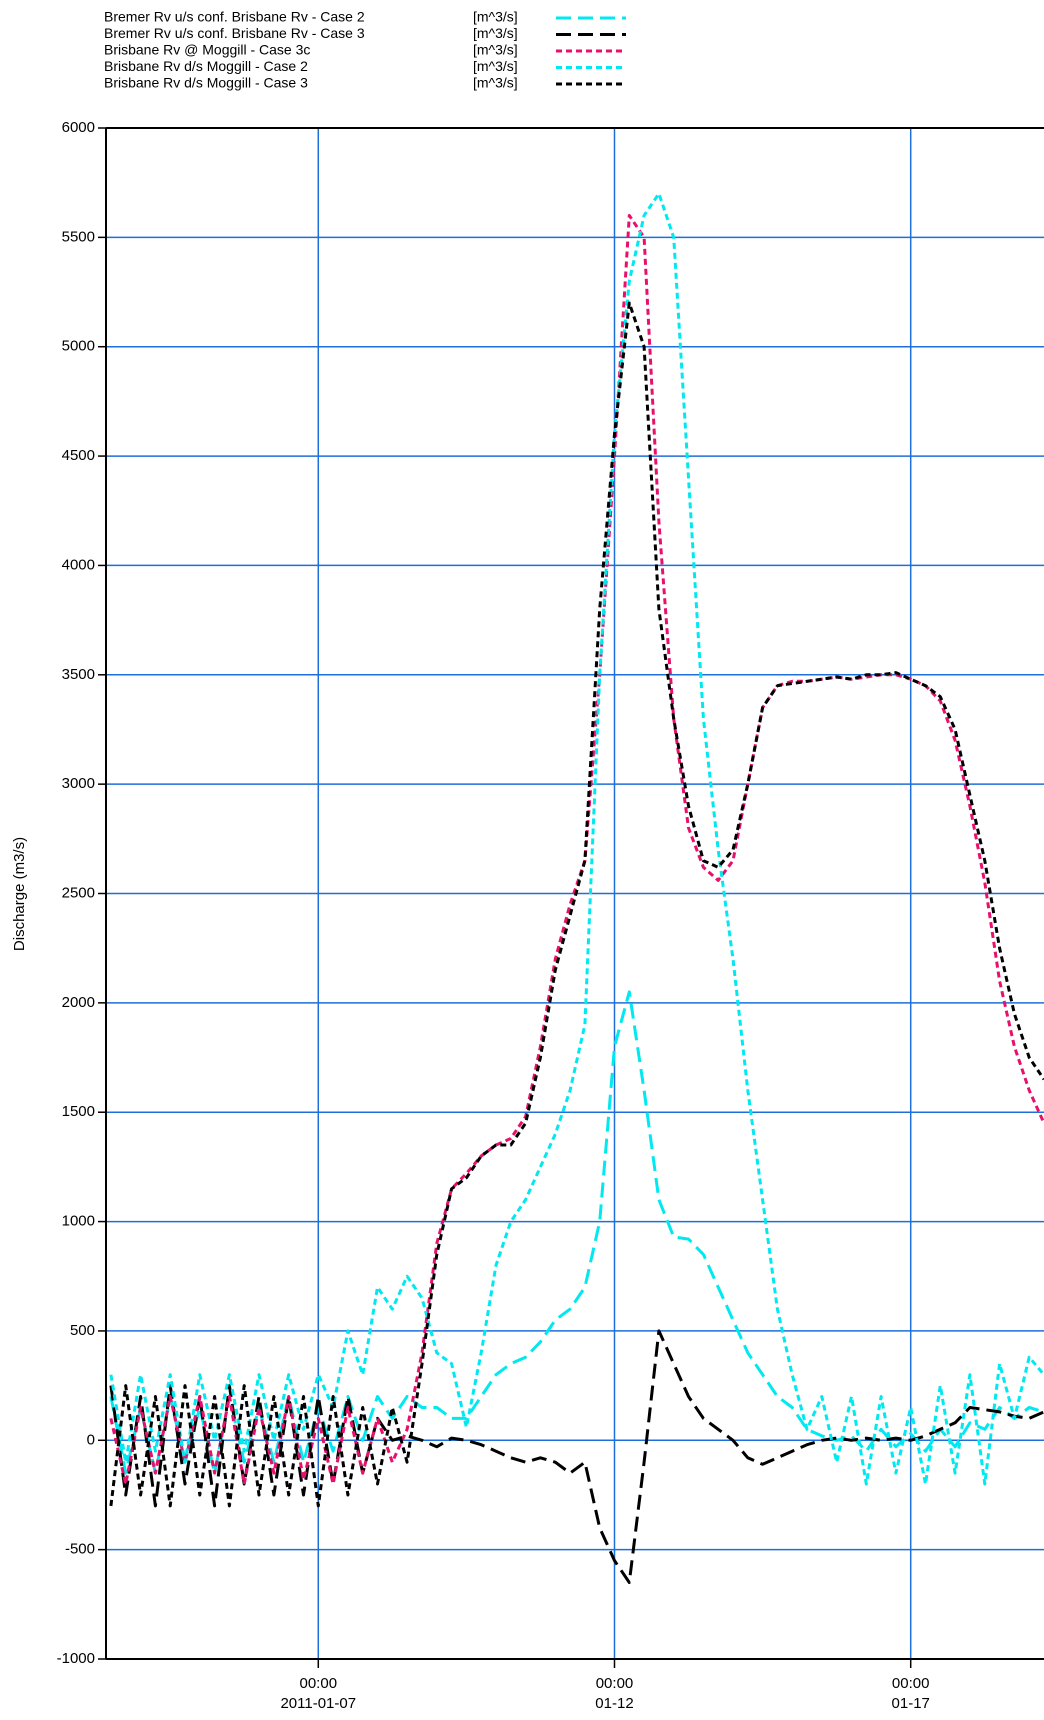  Describe the element at coordinates (234, 17) in the screenshot. I see `legend-label: Bremer Rv u/s conf. Brisbane Rv - Case 2` at that location.